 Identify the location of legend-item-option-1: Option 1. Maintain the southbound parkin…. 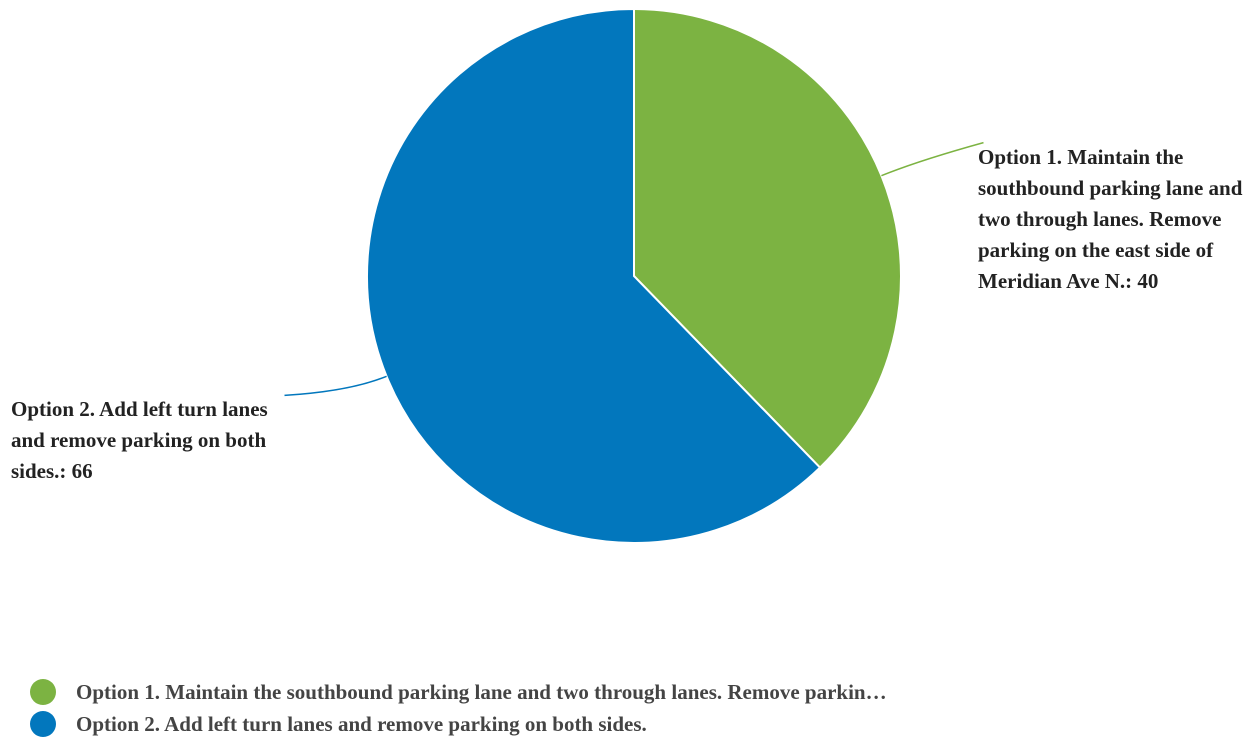
(630, 692).